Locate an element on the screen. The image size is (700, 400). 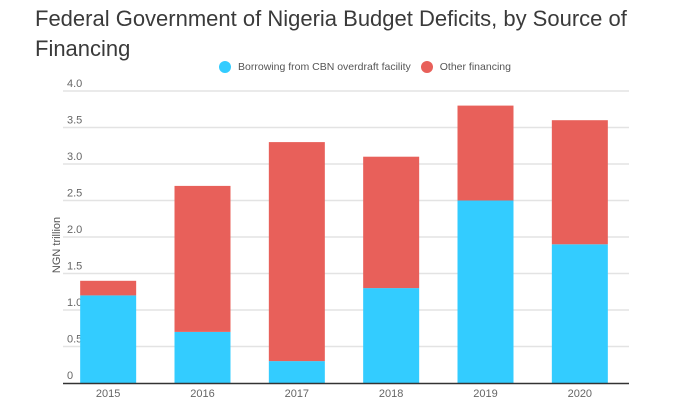
y-axis-label: NGN trillion is located at coordinates (57, 245).